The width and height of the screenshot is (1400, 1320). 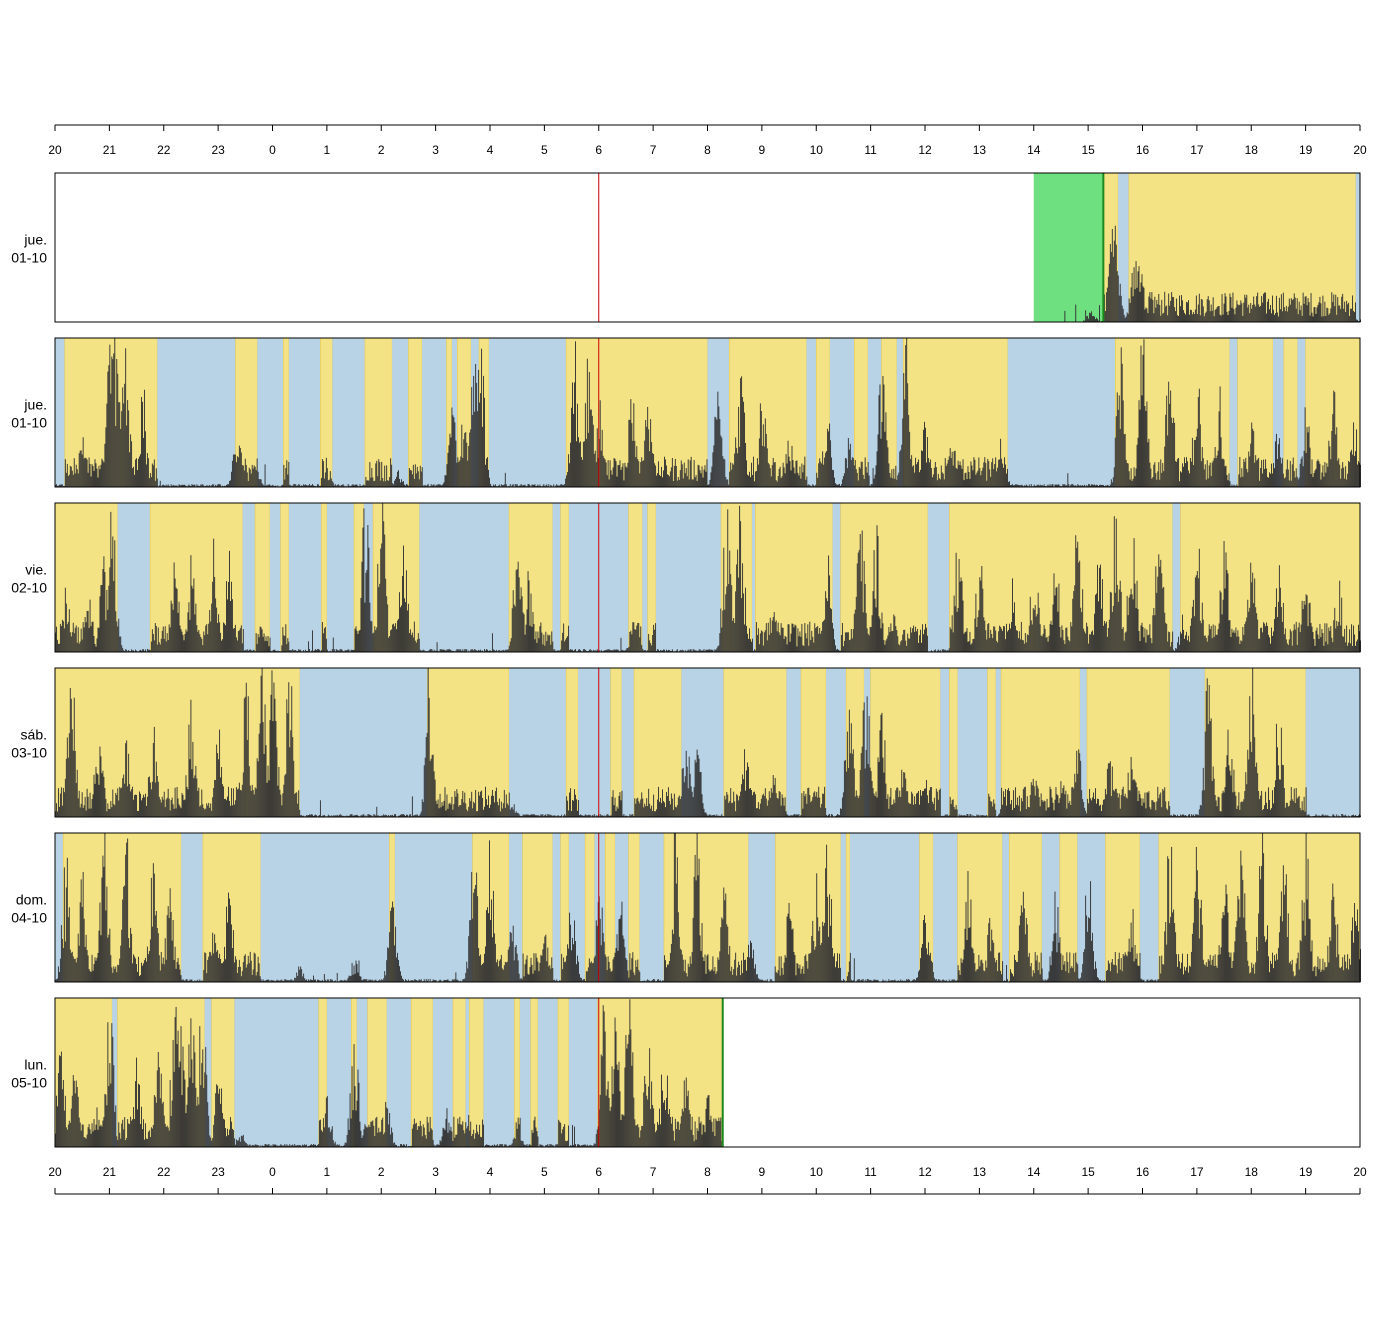 What do you see at coordinates (340, 577) in the screenshot?
I see `sleep-segment` at bounding box center [340, 577].